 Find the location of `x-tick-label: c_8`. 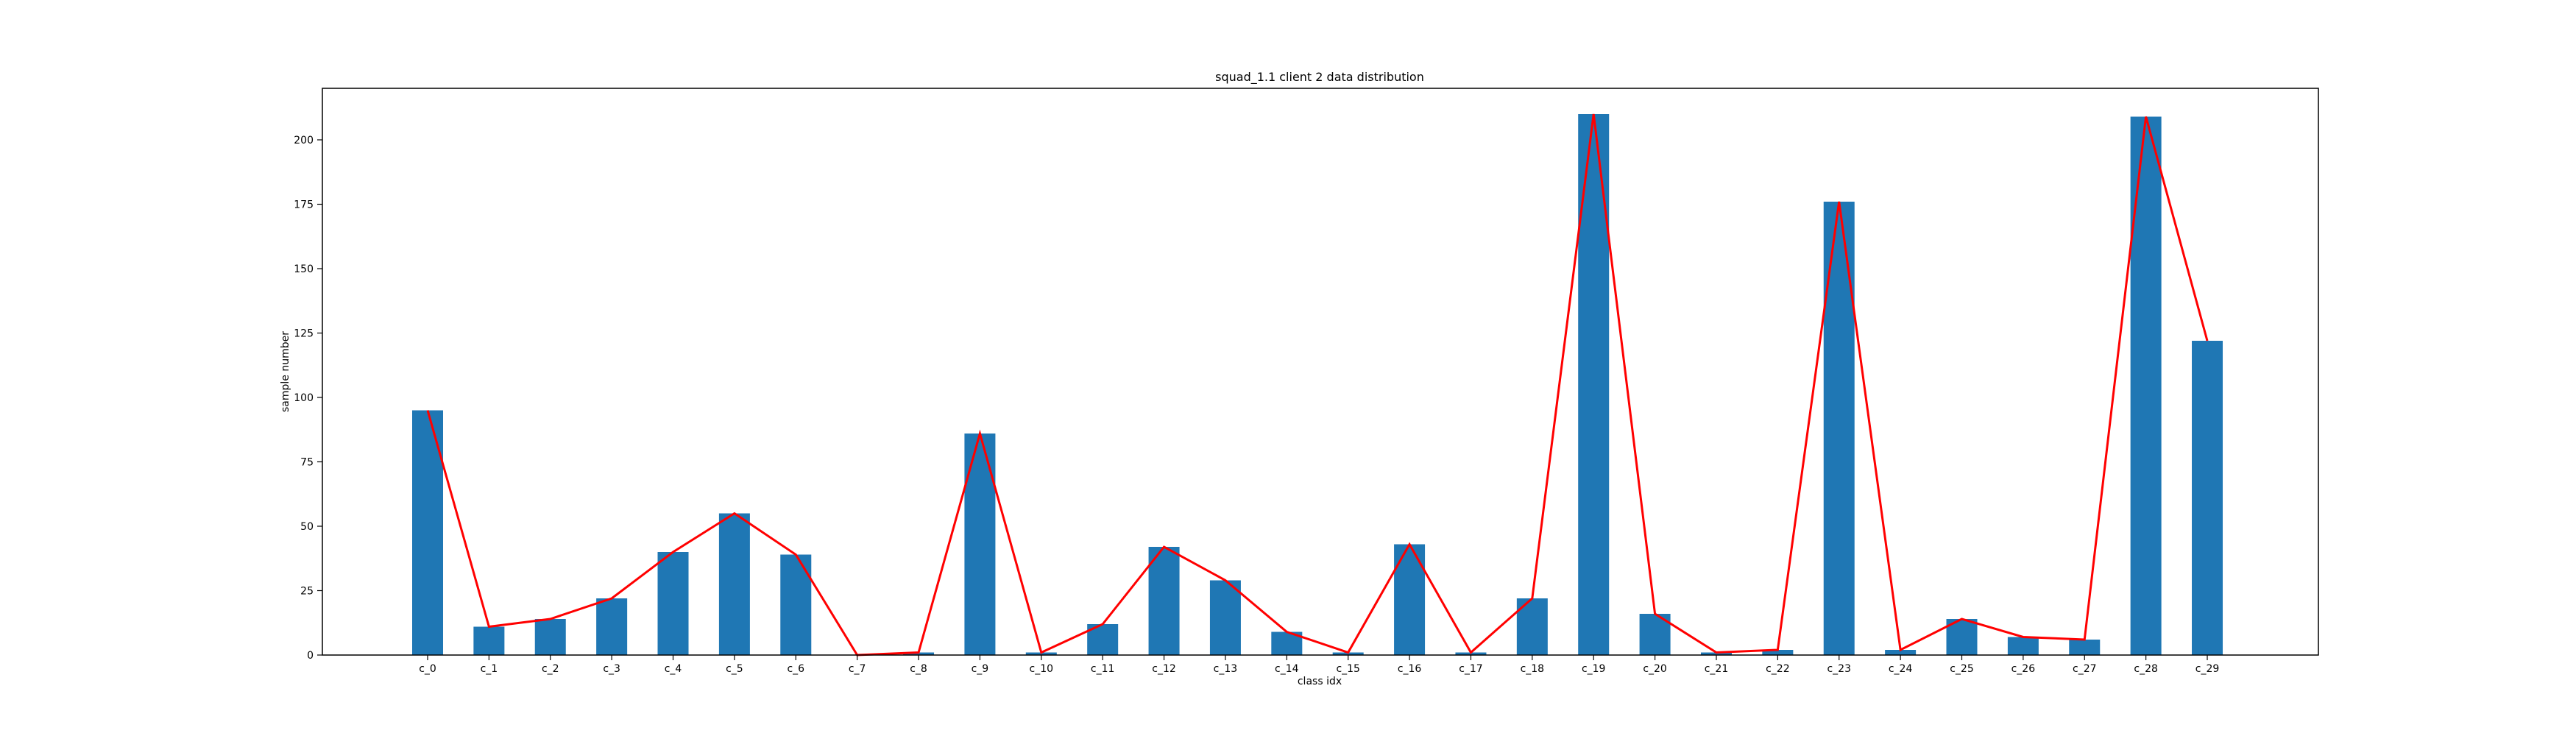

x-tick-label: c_8 is located at coordinates (919, 669).